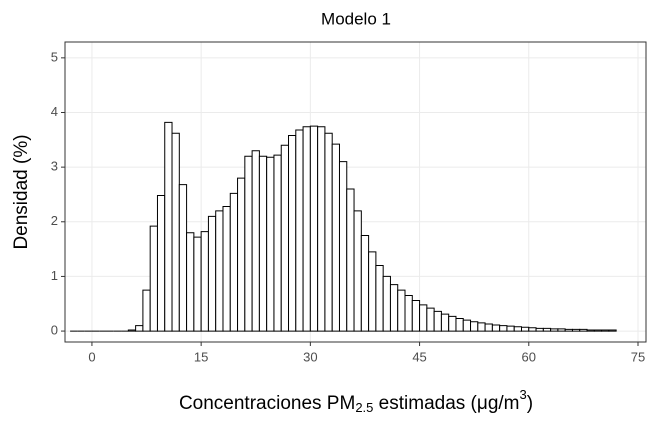  Describe the element at coordinates (364, 407) in the screenshot. I see `x-label-sub: 2.5` at that location.